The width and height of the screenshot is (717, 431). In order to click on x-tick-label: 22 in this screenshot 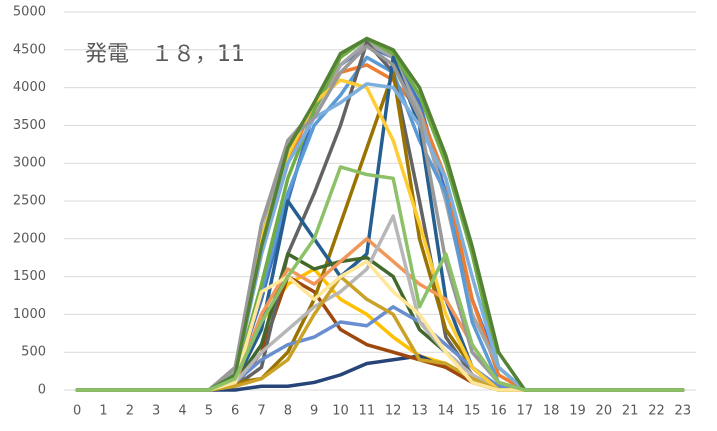, I will do `click(656, 411)`.